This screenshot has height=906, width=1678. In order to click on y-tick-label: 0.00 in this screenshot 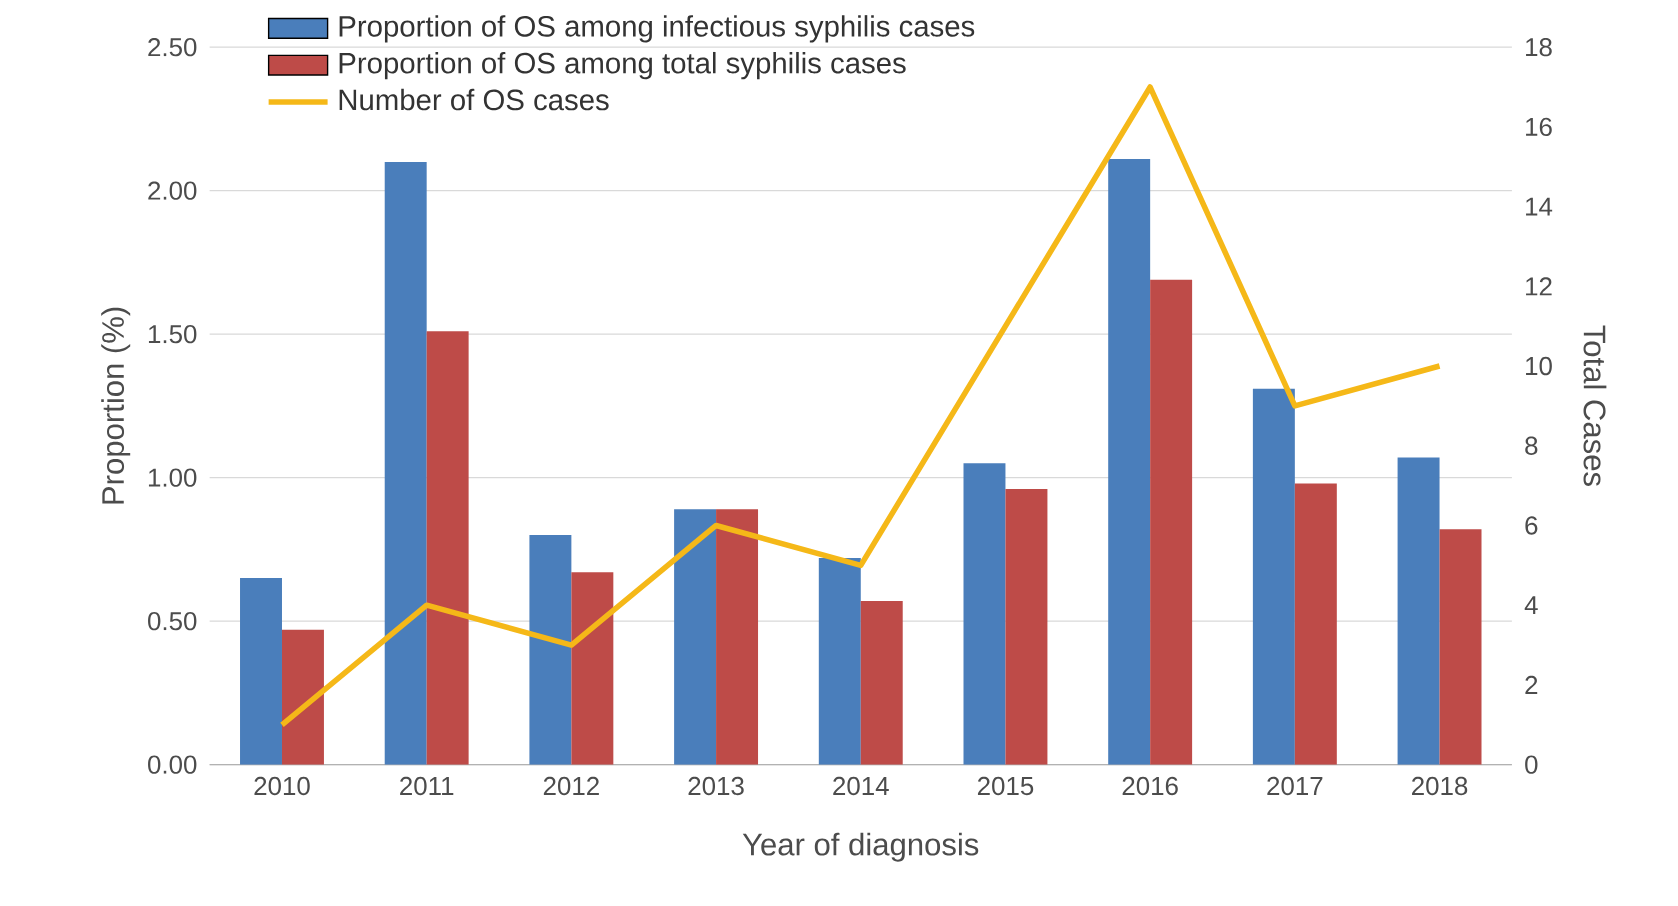, I will do `click(172, 764)`.